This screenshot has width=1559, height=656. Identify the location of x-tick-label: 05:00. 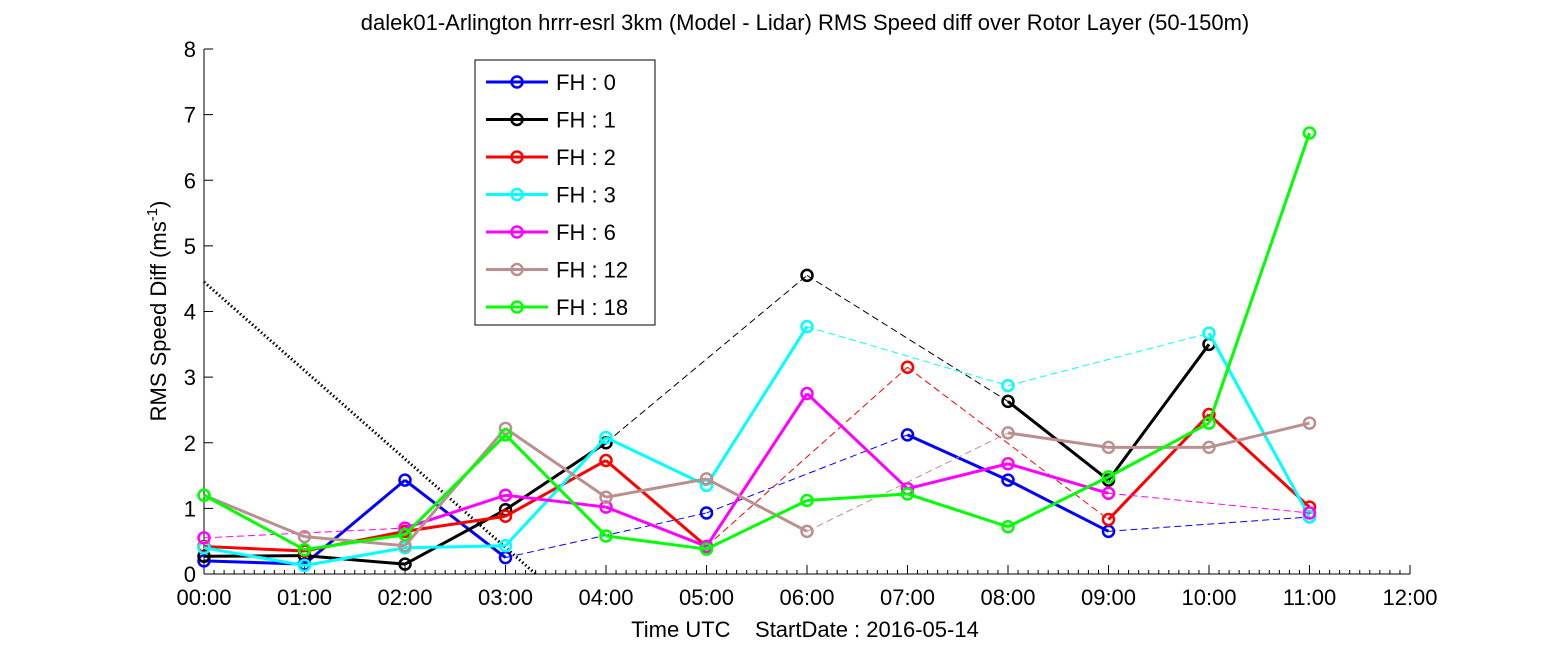
(706, 597).